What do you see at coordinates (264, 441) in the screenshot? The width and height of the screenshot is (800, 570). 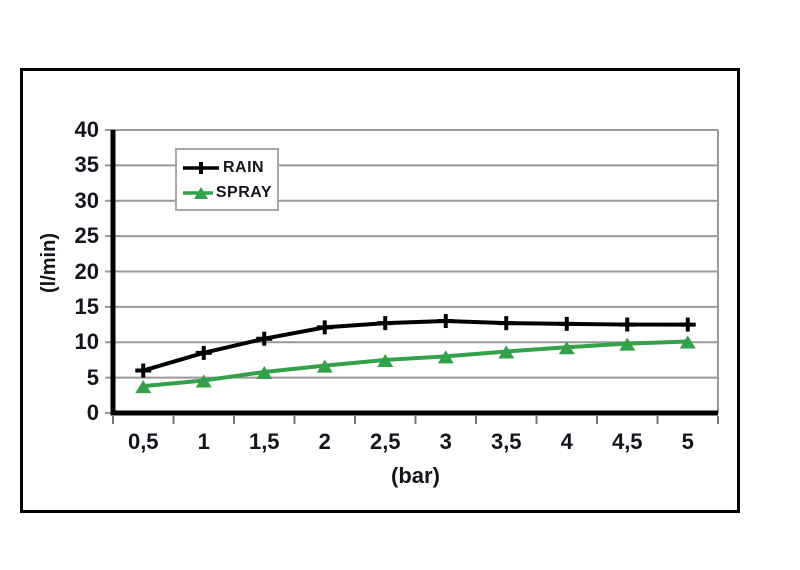 I see `x-tick-label: 1,5` at bounding box center [264, 441].